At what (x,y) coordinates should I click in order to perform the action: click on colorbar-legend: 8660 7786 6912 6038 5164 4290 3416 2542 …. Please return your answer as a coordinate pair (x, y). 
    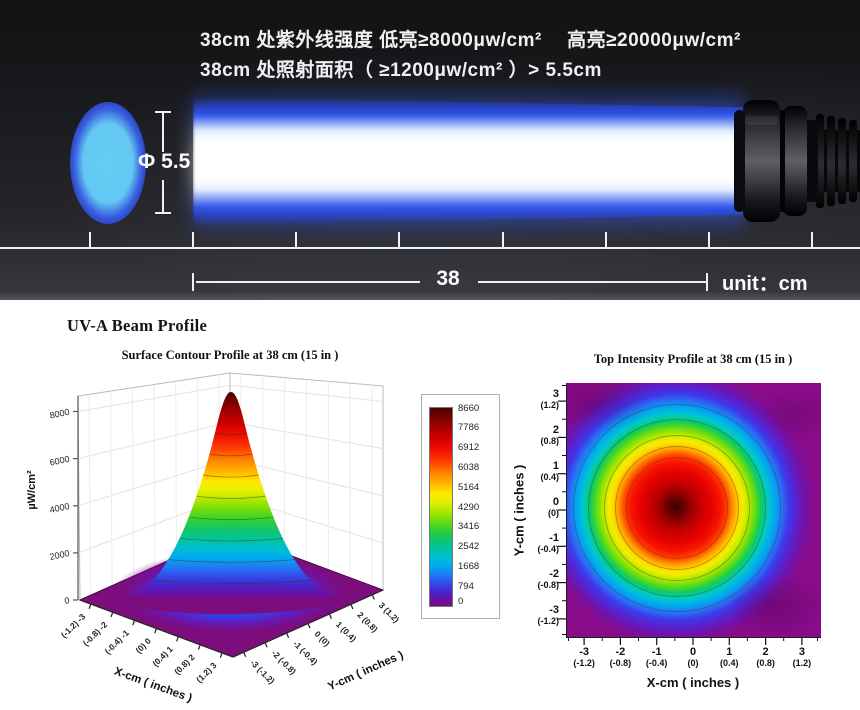
    Looking at the image, I should click on (460, 506).